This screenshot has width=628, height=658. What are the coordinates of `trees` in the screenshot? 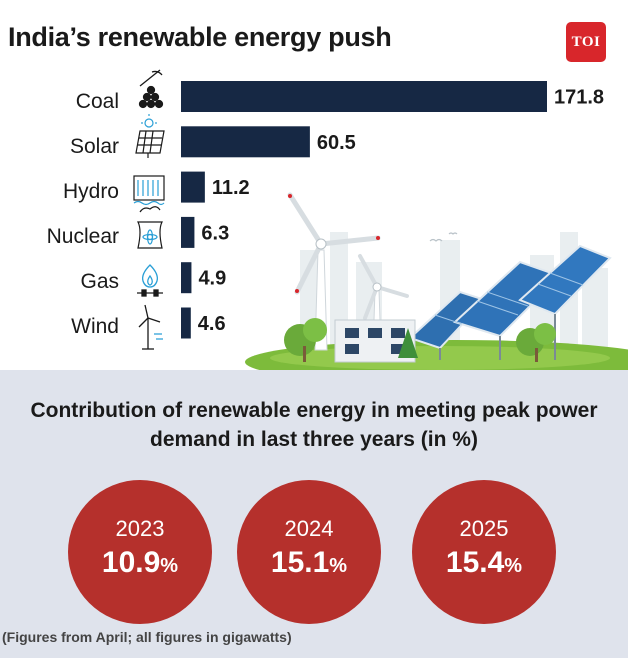 It's located at (420, 340).